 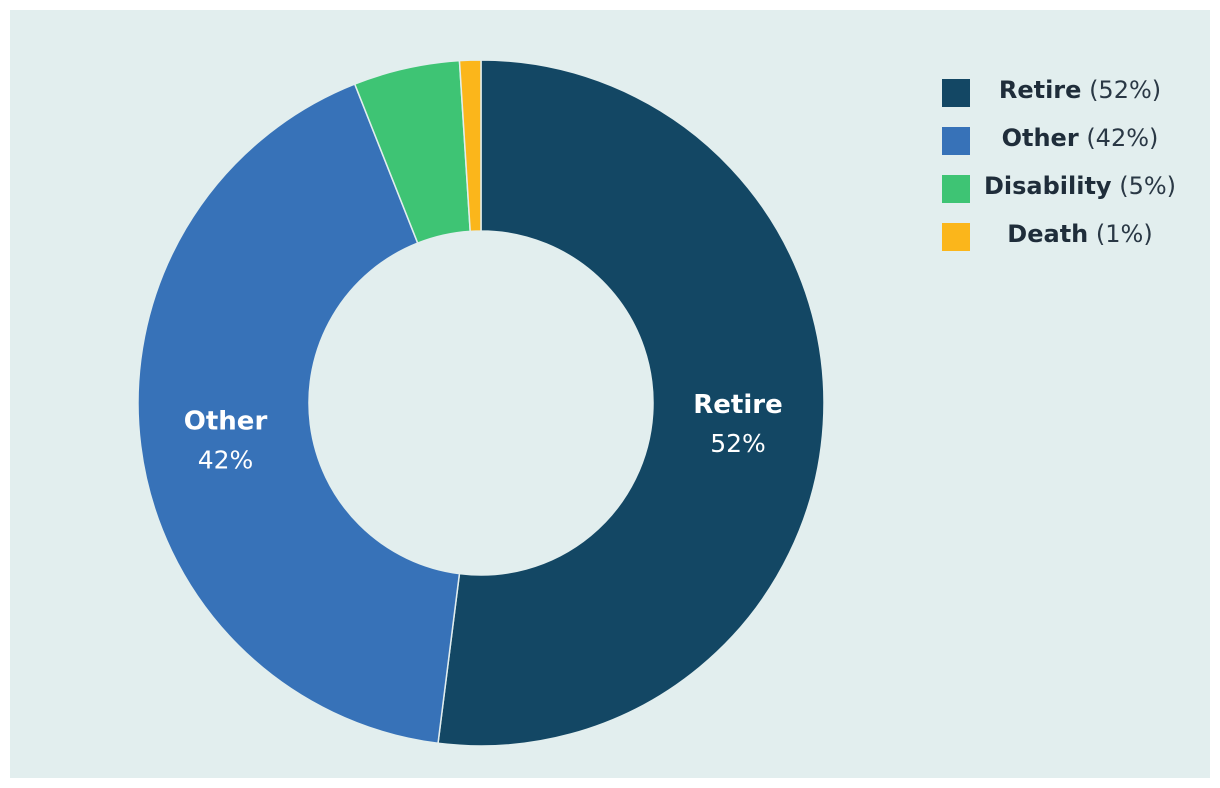 I want to click on slice-death, so click(x=470, y=146).